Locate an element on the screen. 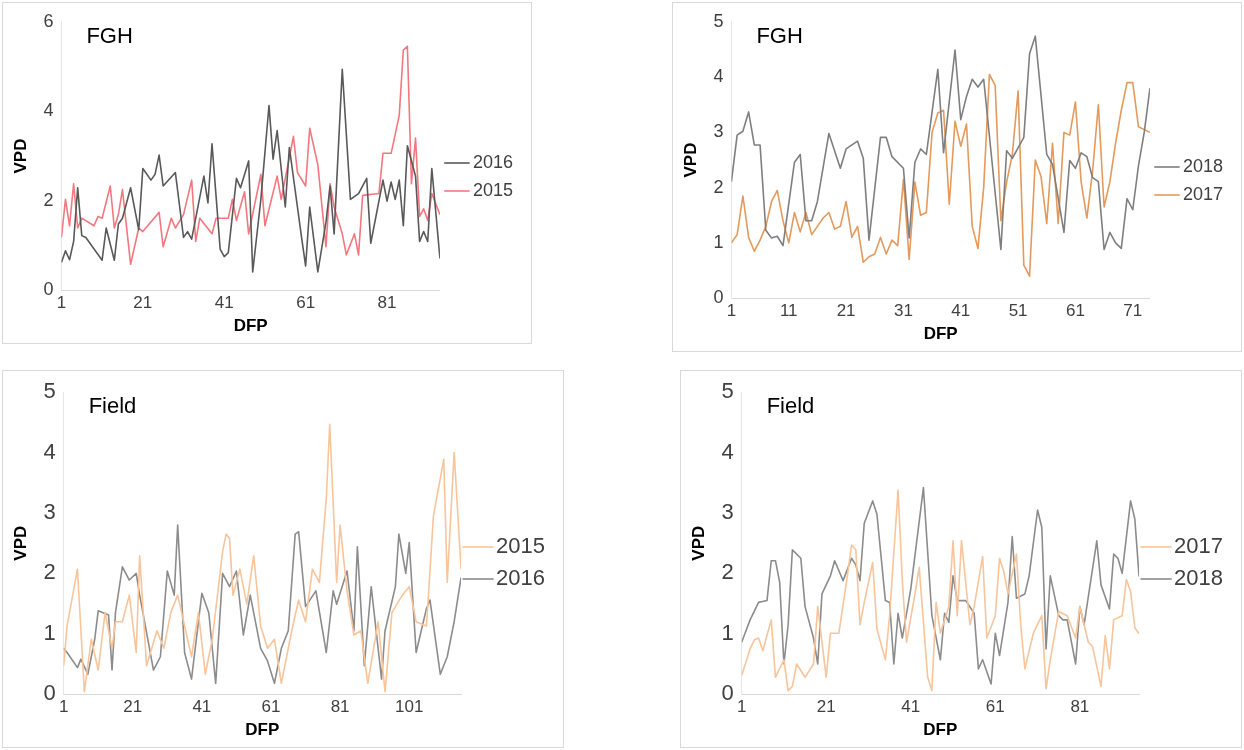 This screenshot has width=1244, height=750. x-tick-label: 71 is located at coordinates (1133, 311).